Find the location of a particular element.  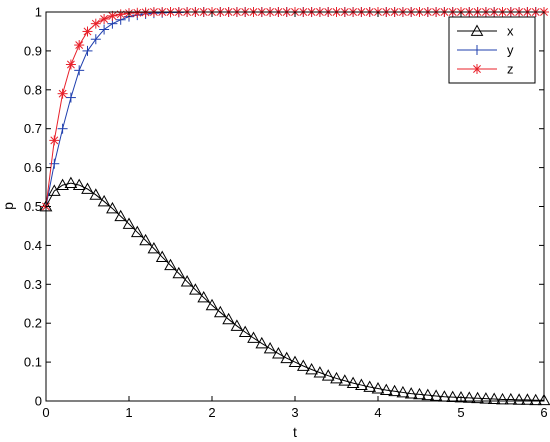

legend-entry-y: y is located at coordinates (485, 50).